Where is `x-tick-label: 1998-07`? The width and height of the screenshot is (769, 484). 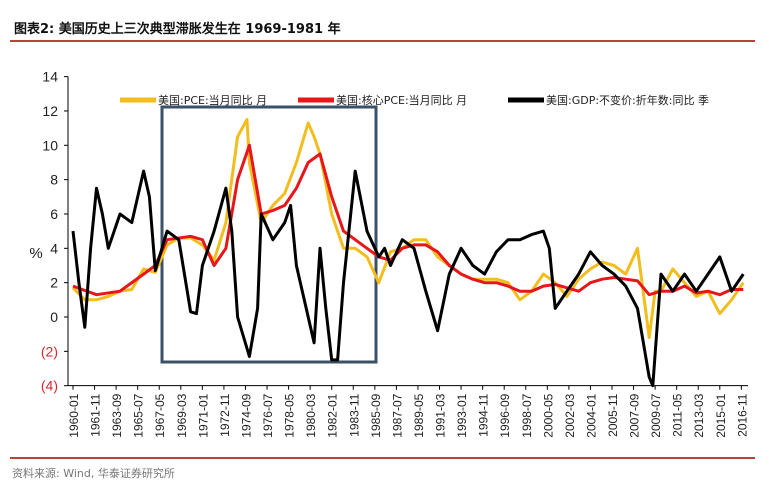 x-tick-label: 1998-07 is located at coordinates (527, 415).